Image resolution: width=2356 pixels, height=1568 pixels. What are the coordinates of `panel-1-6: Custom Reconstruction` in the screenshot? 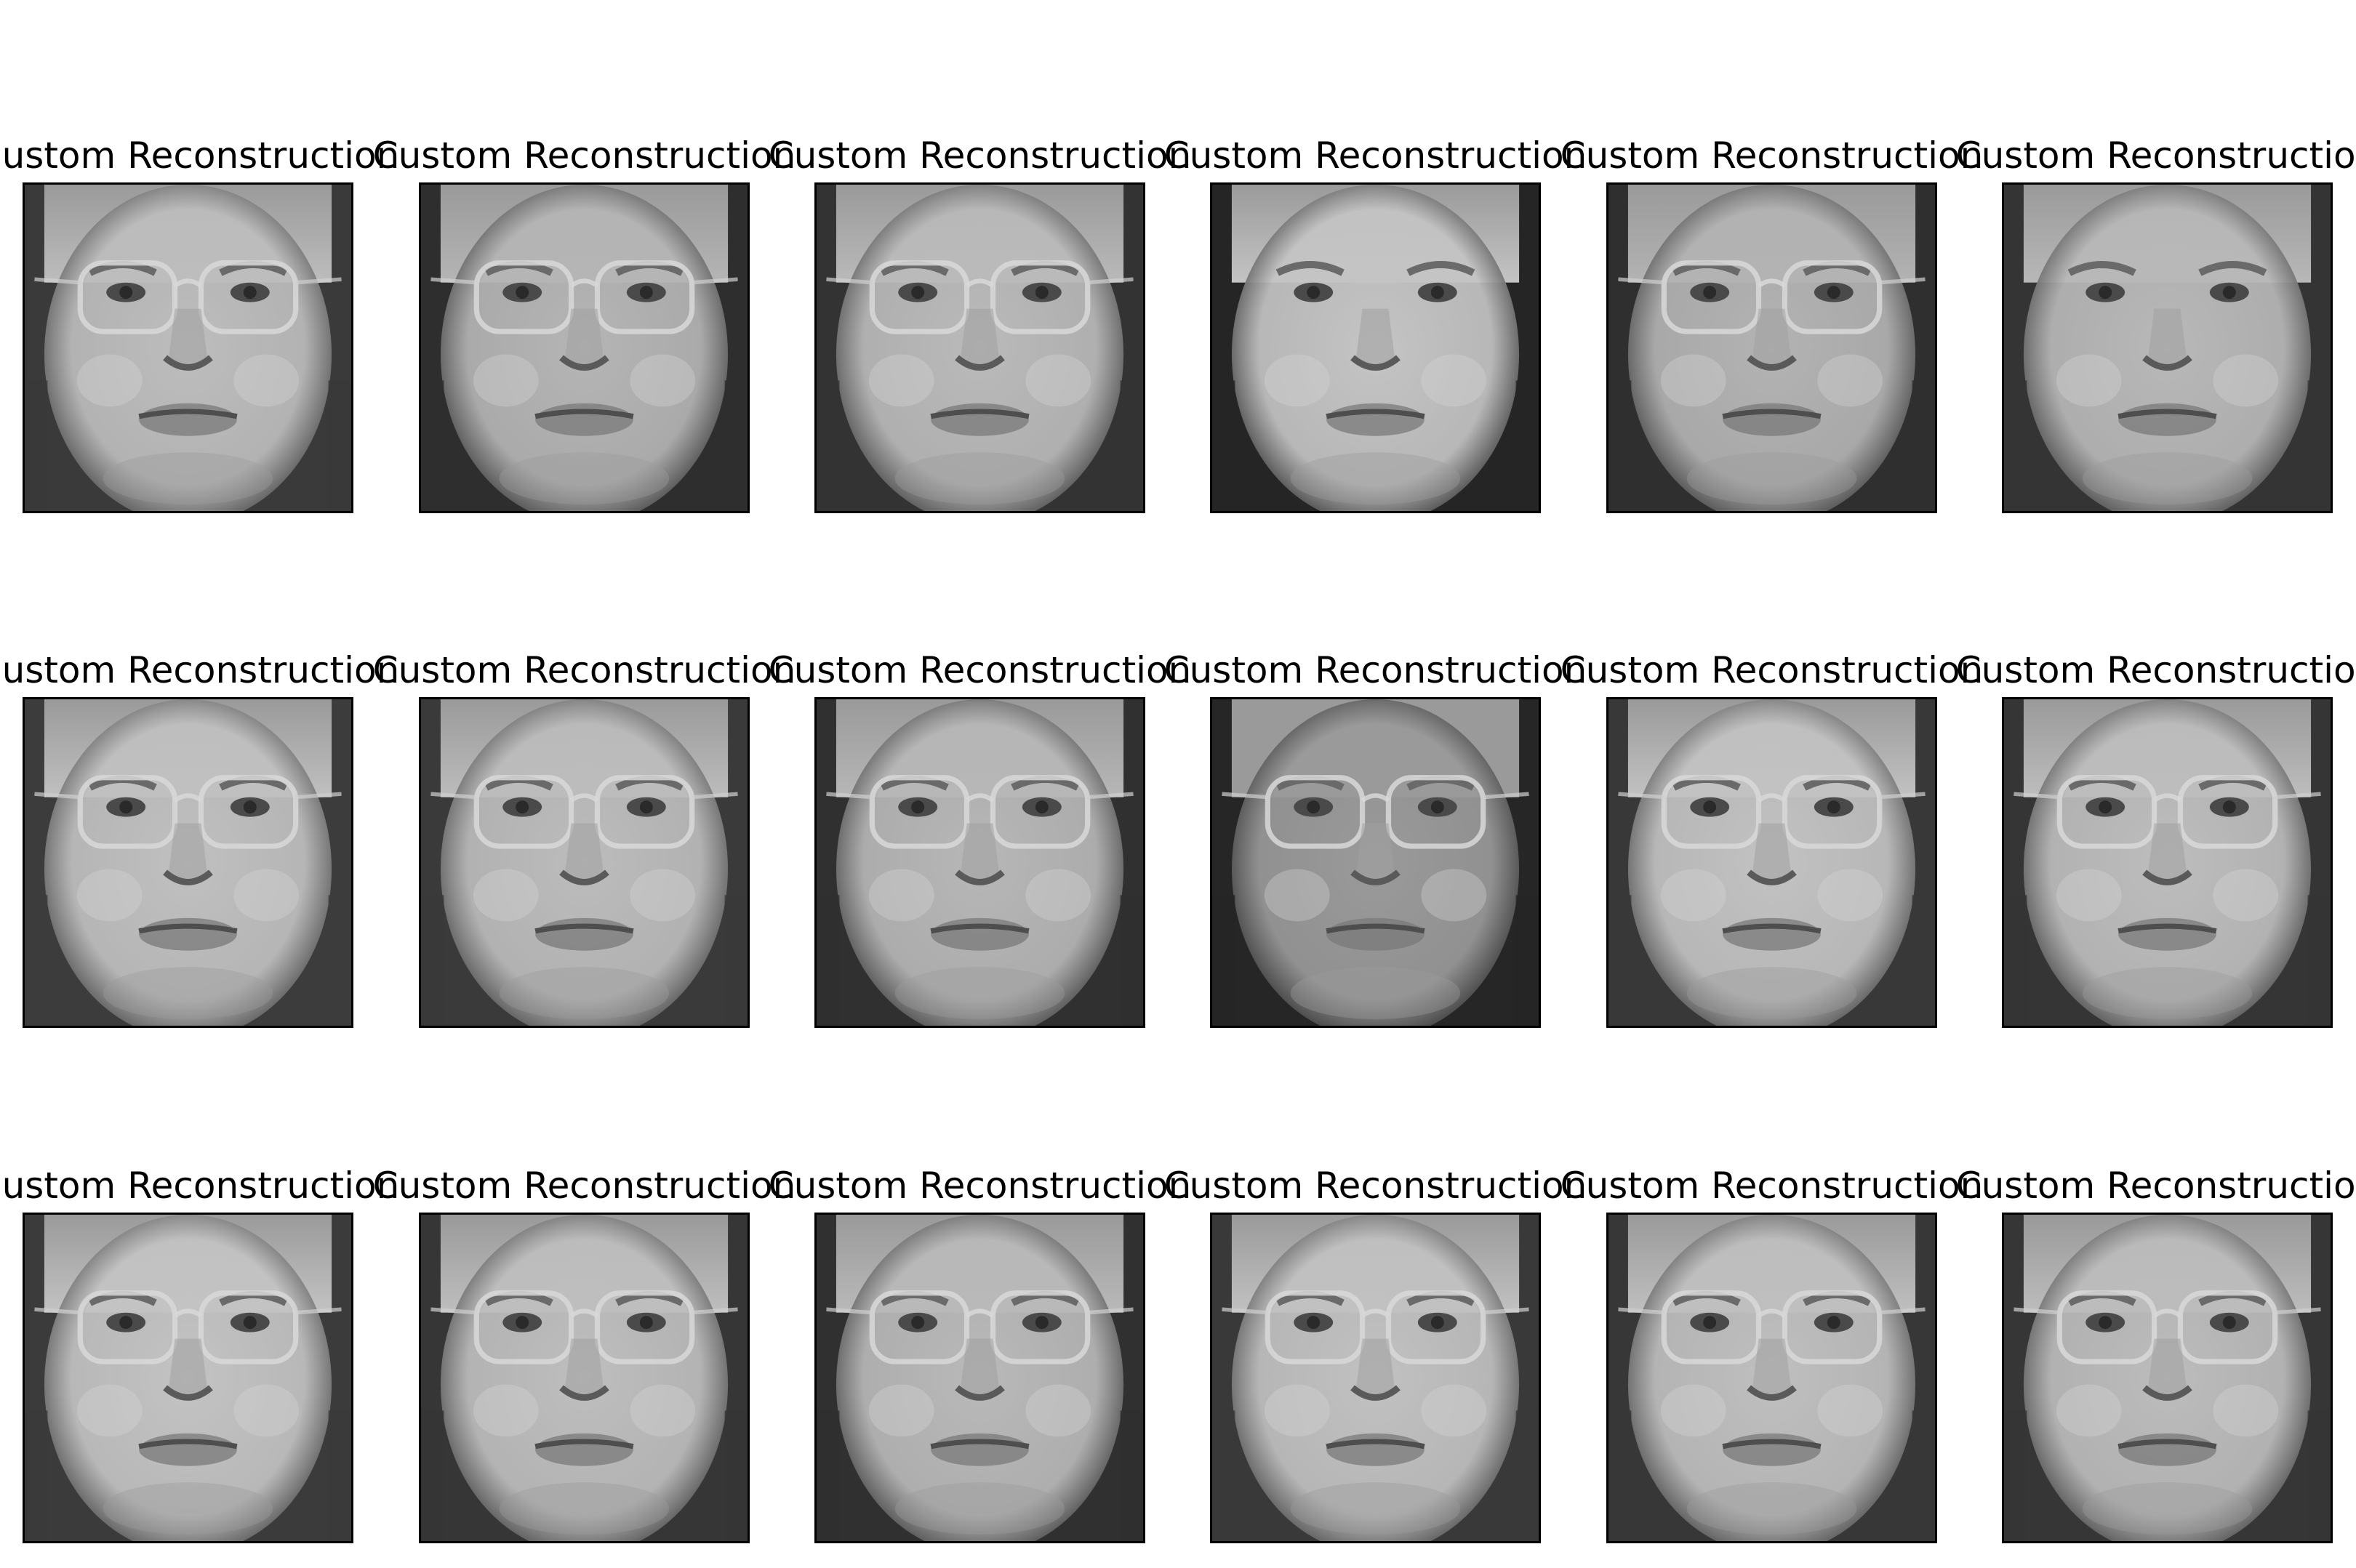 It's located at (2156, 325).